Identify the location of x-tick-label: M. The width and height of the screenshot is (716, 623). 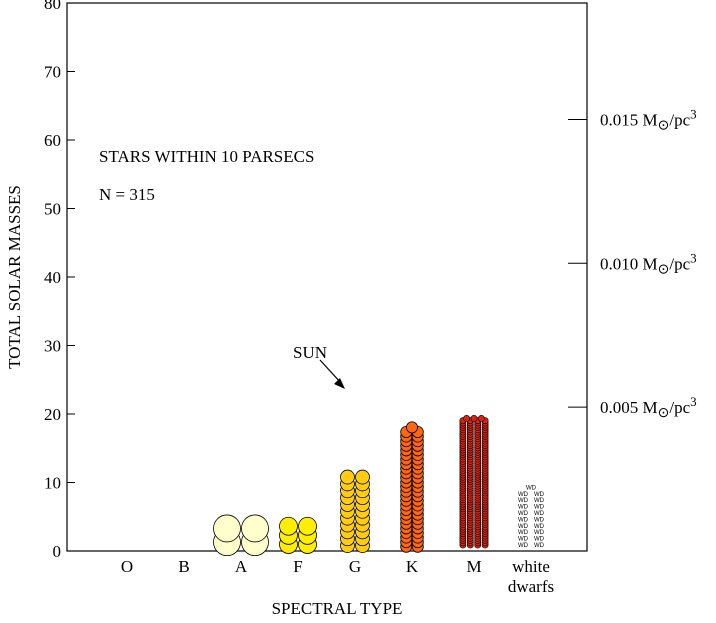
(473, 566).